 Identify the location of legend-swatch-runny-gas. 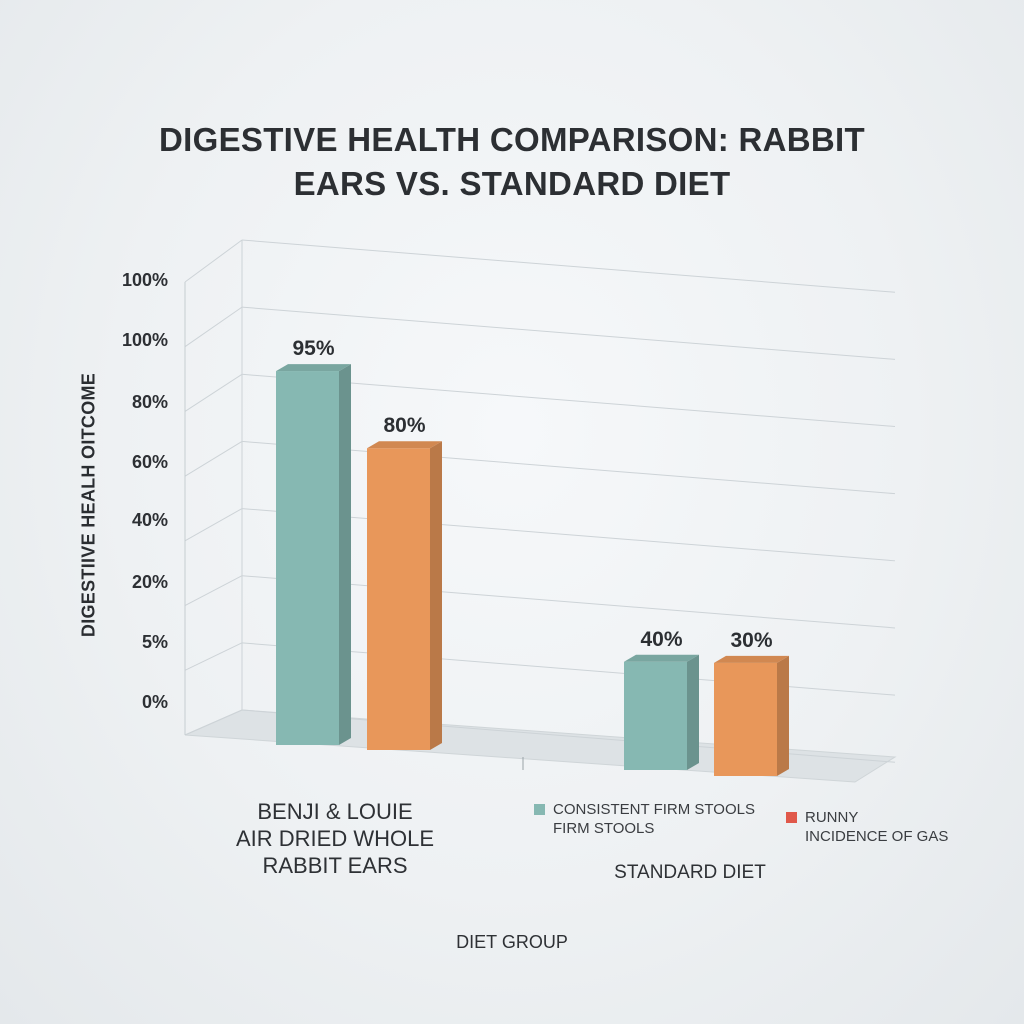
(791, 817).